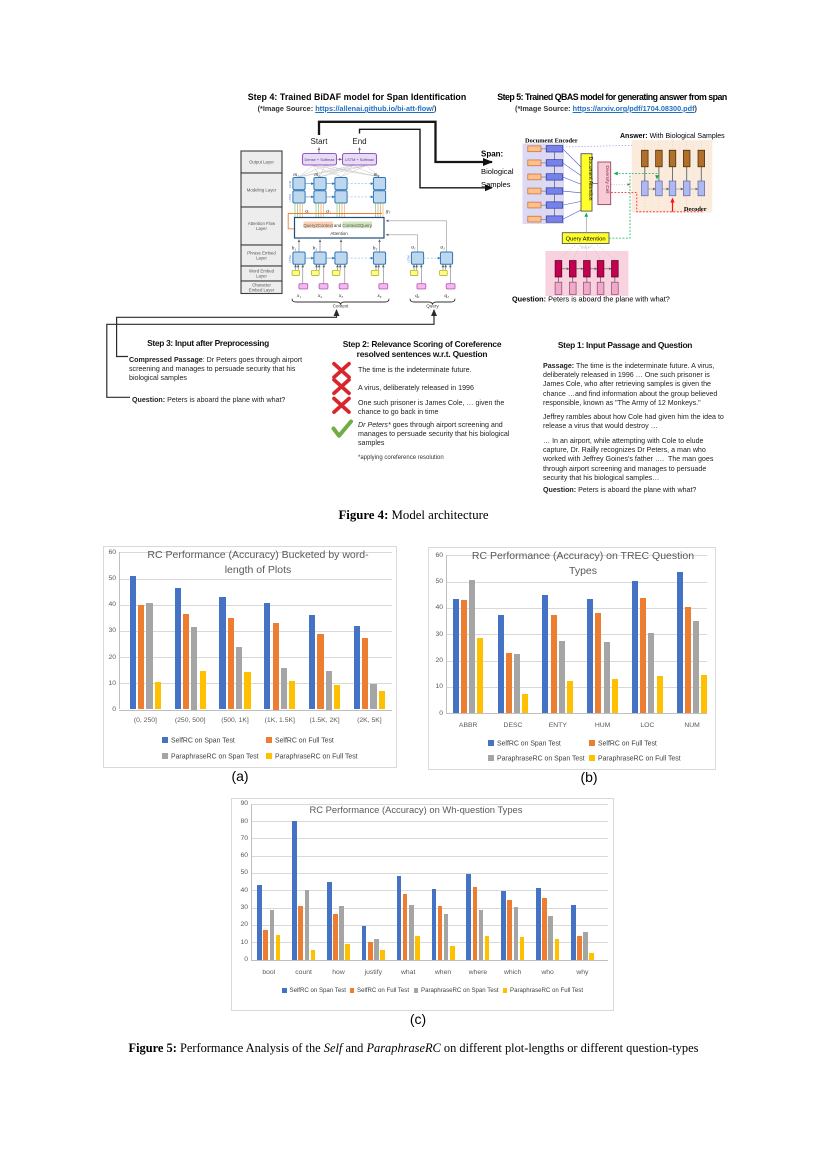 The image size is (827, 1169). Describe the element at coordinates (307, 212) in the screenshot. I see `svg-text: g1` at that location.